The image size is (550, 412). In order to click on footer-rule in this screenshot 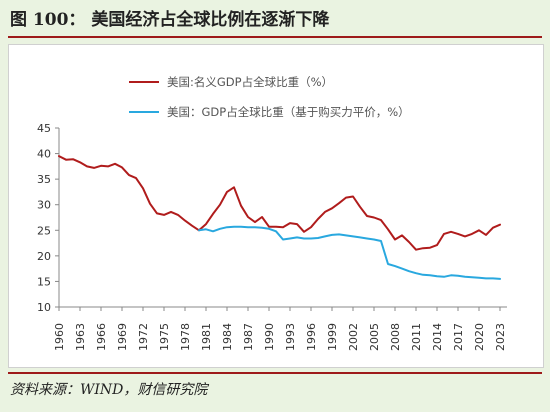, I will do `click(275, 373)`.